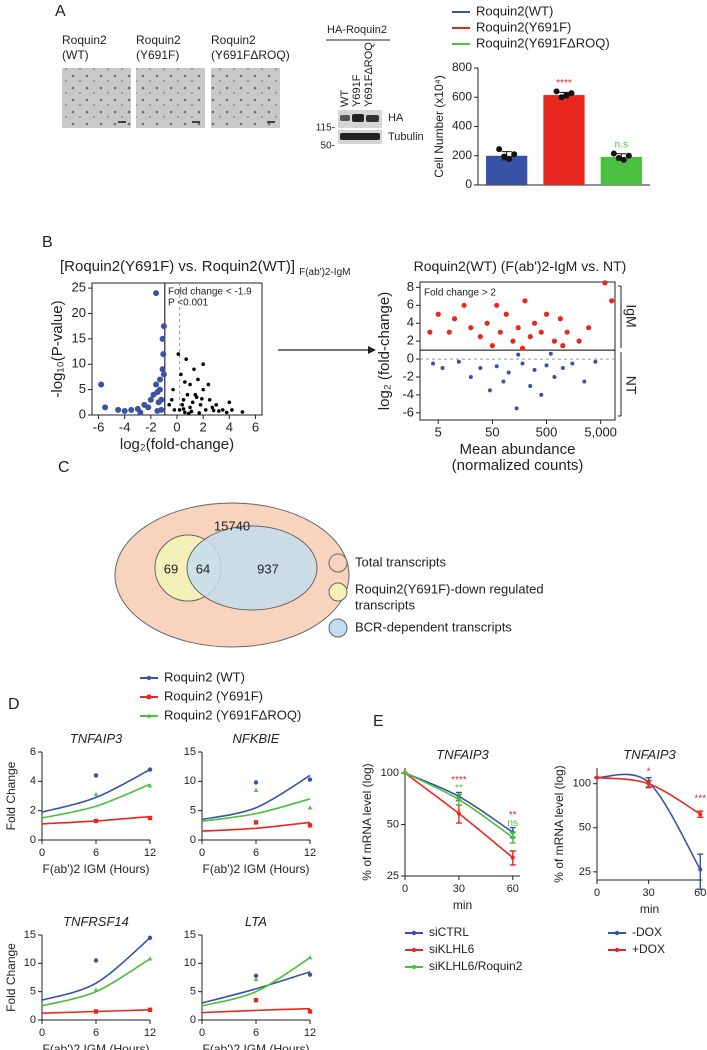 This screenshot has height=1050, width=707. Describe the element at coordinates (410, 286) in the screenshot. I see `y-tick-label: 8` at that location.